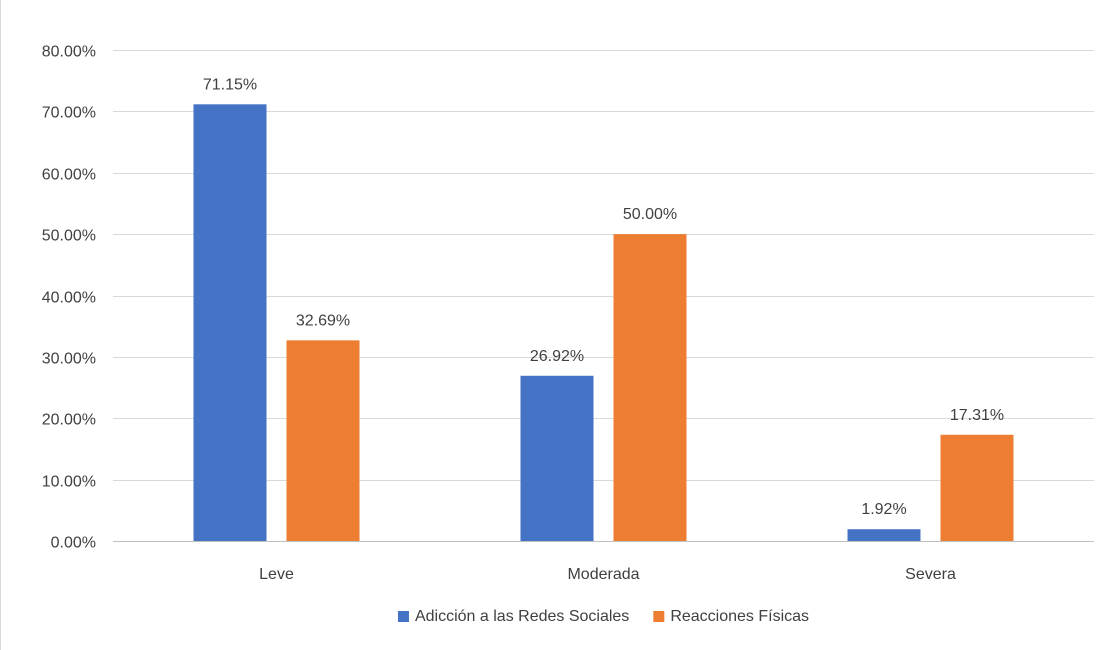  What do you see at coordinates (883, 509) in the screenshot?
I see `data-label: 1.92%` at bounding box center [883, 509].